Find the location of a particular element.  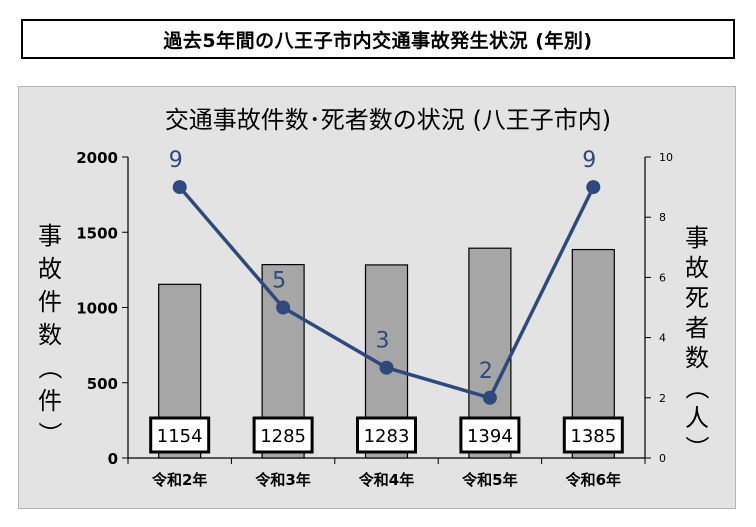

chart-title: 交通事故件数･死者数の状況 (八王子市内) is located at coordinates (388, 120).